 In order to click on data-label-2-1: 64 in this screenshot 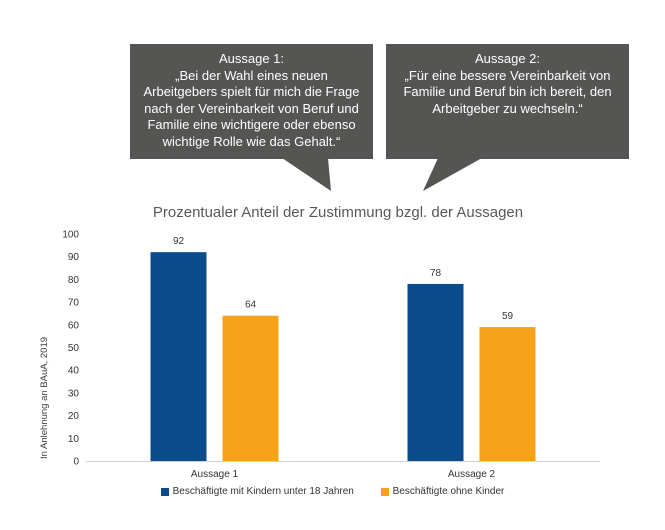, I will do `click(251, 305)`.